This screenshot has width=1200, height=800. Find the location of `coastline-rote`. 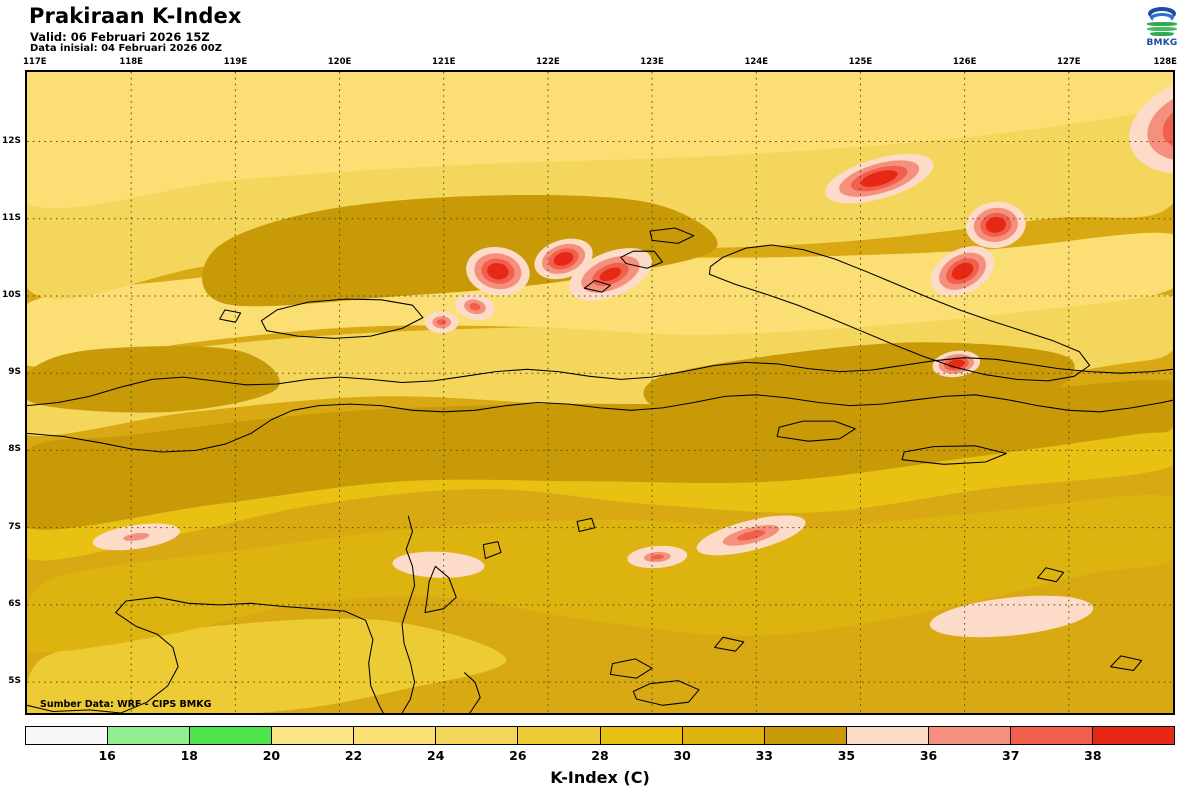

coastline-rote is located at coordinates (672, 235).